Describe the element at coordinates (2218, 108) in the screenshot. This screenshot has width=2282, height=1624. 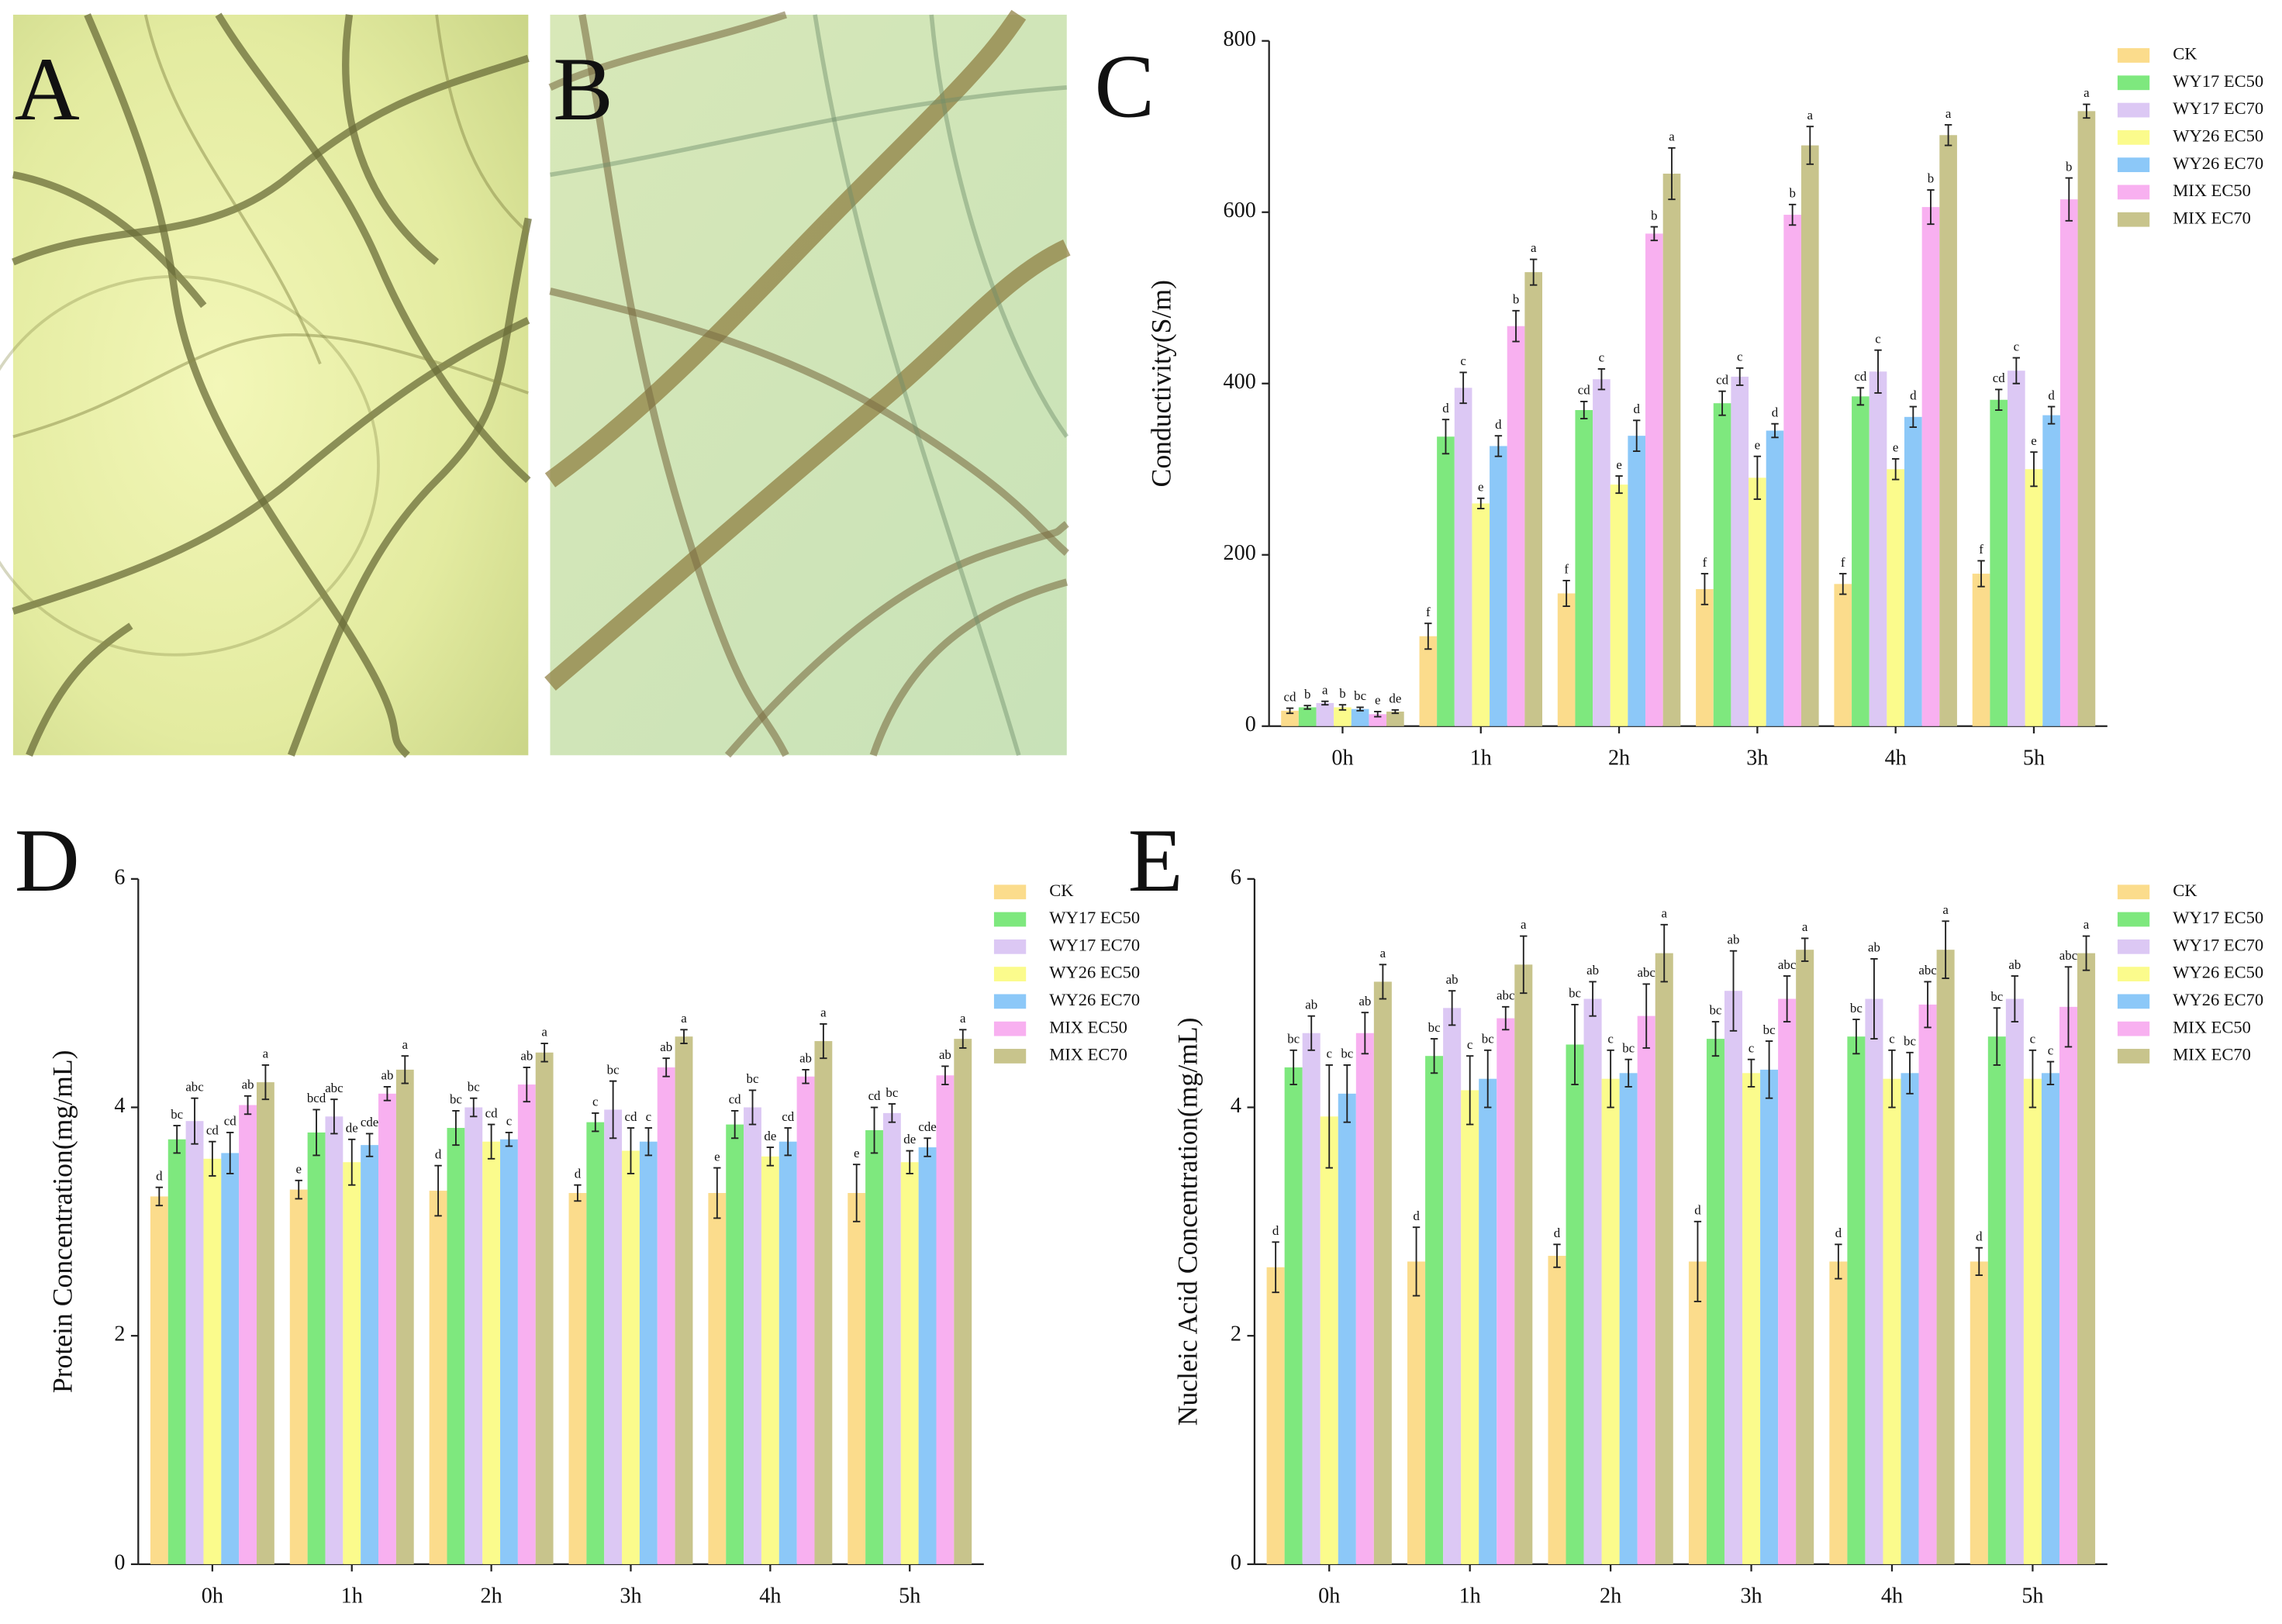
I see `legend-label: WY17 EC70` at that location.